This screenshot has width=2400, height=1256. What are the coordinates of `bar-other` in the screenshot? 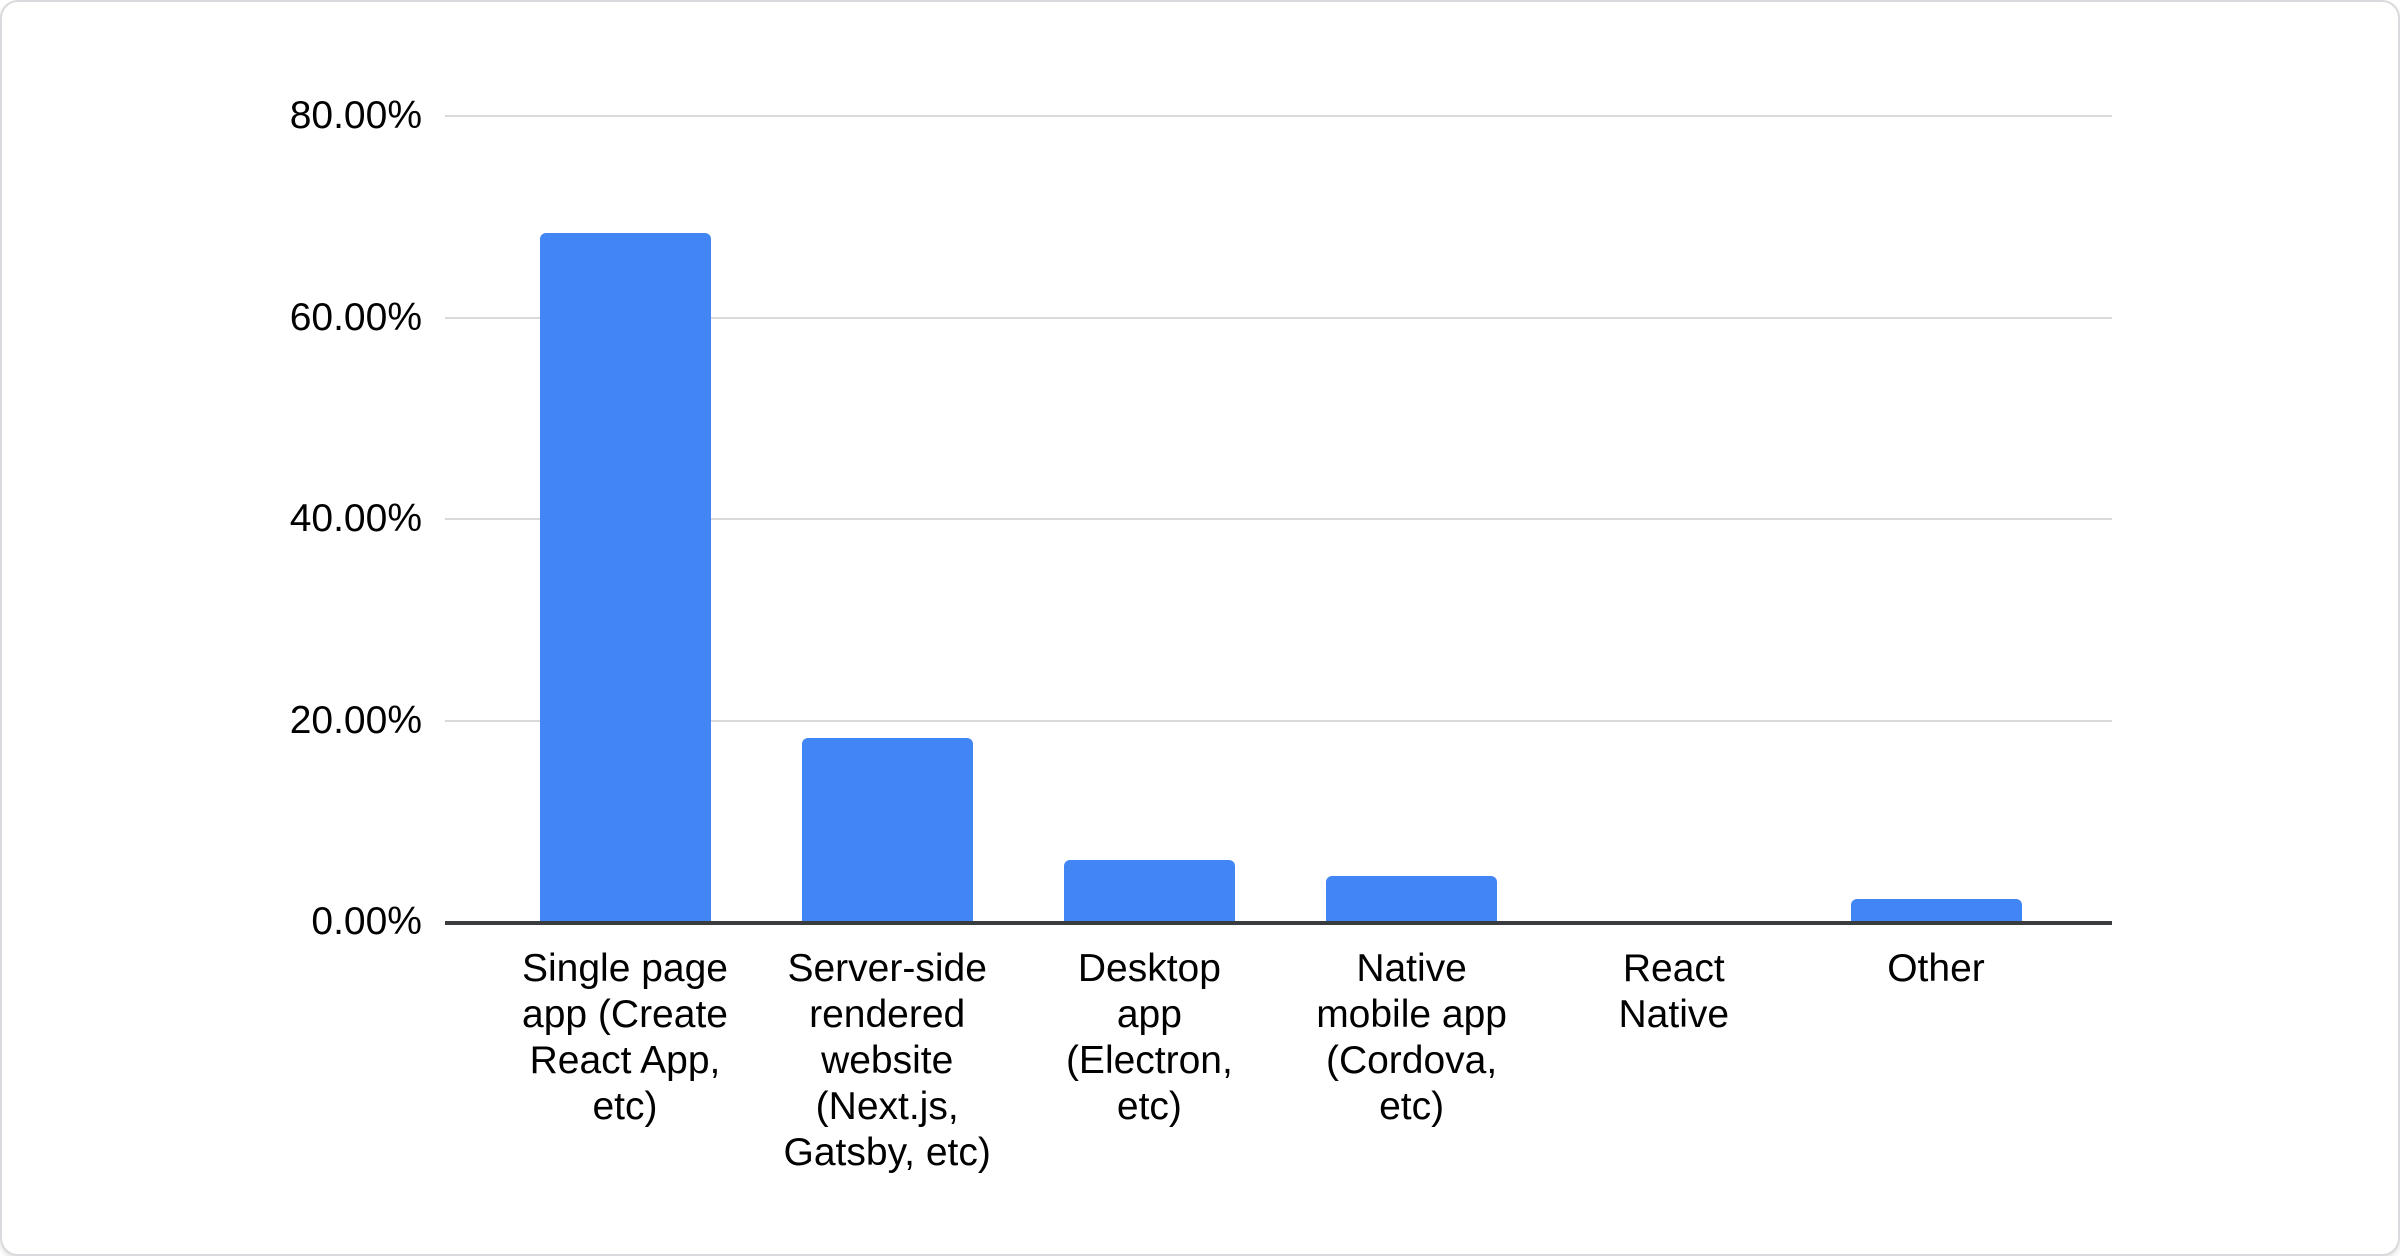 It's located at (1936, 910).